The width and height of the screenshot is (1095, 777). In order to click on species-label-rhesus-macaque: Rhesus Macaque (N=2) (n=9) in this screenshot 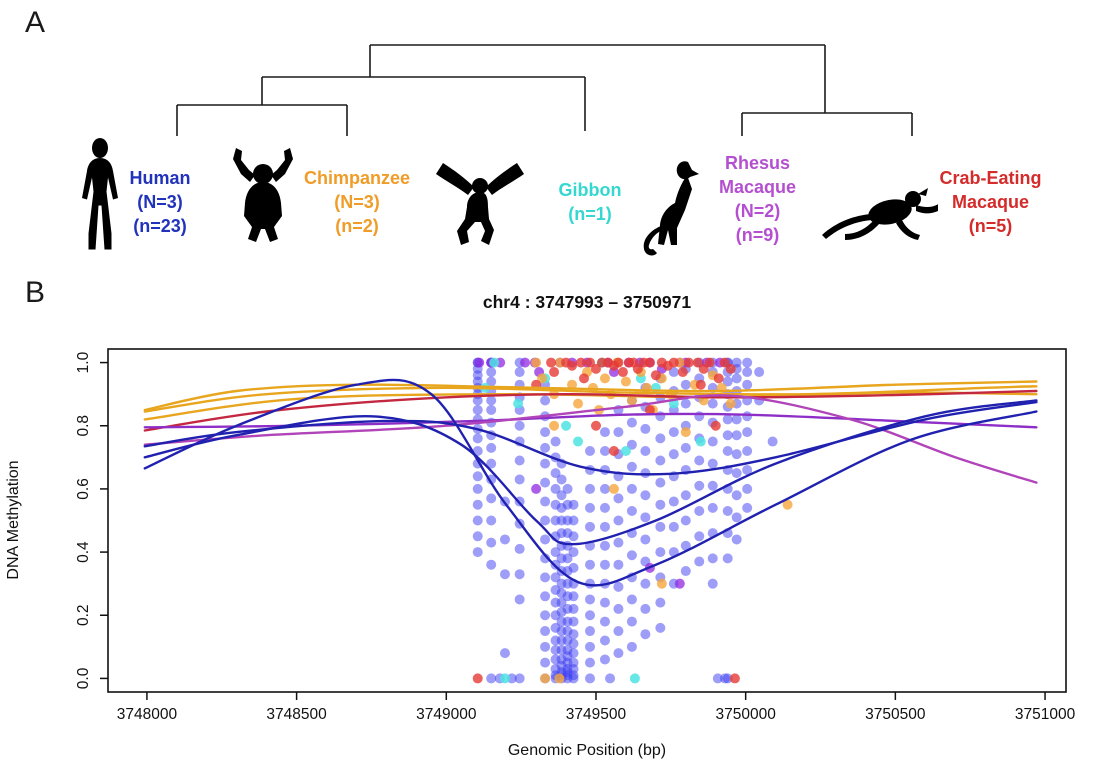, I will do `click(757, 199)`.